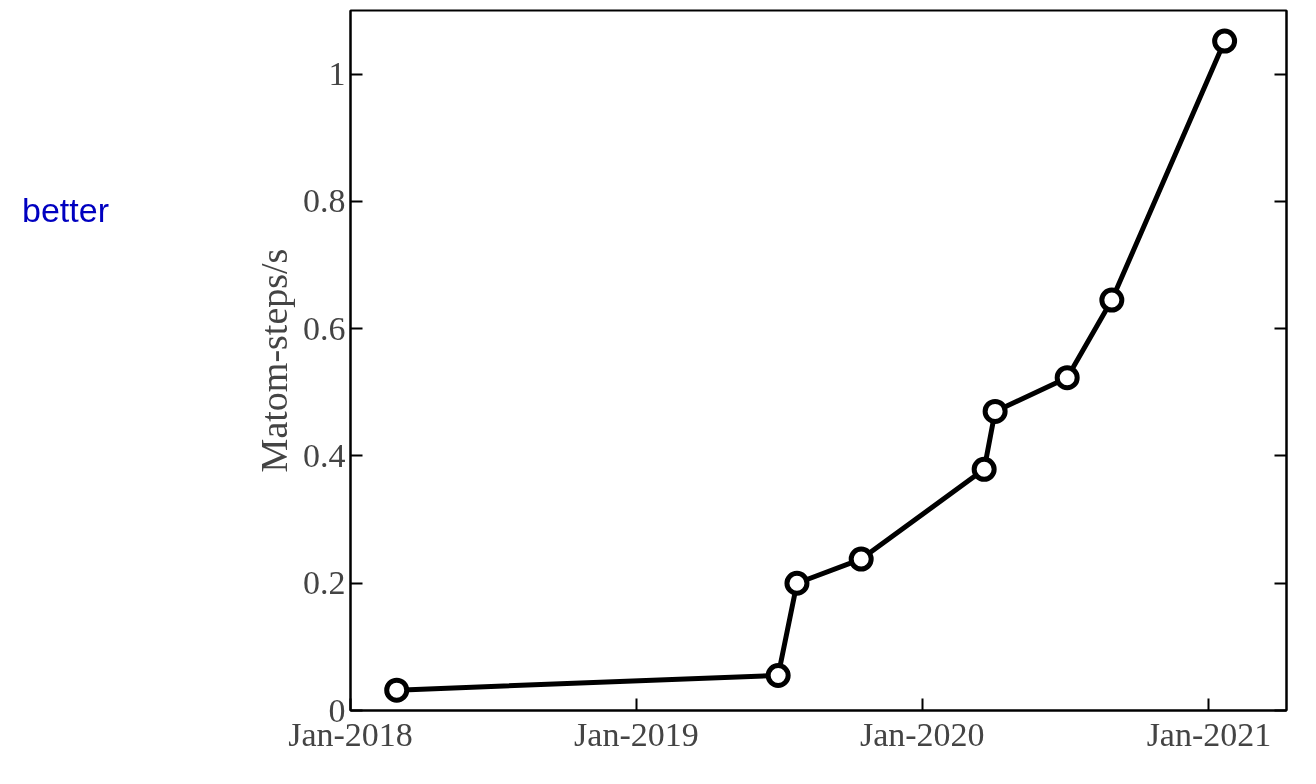  I want to click on x-tick-label: Jan-2020, so click(922, 734).